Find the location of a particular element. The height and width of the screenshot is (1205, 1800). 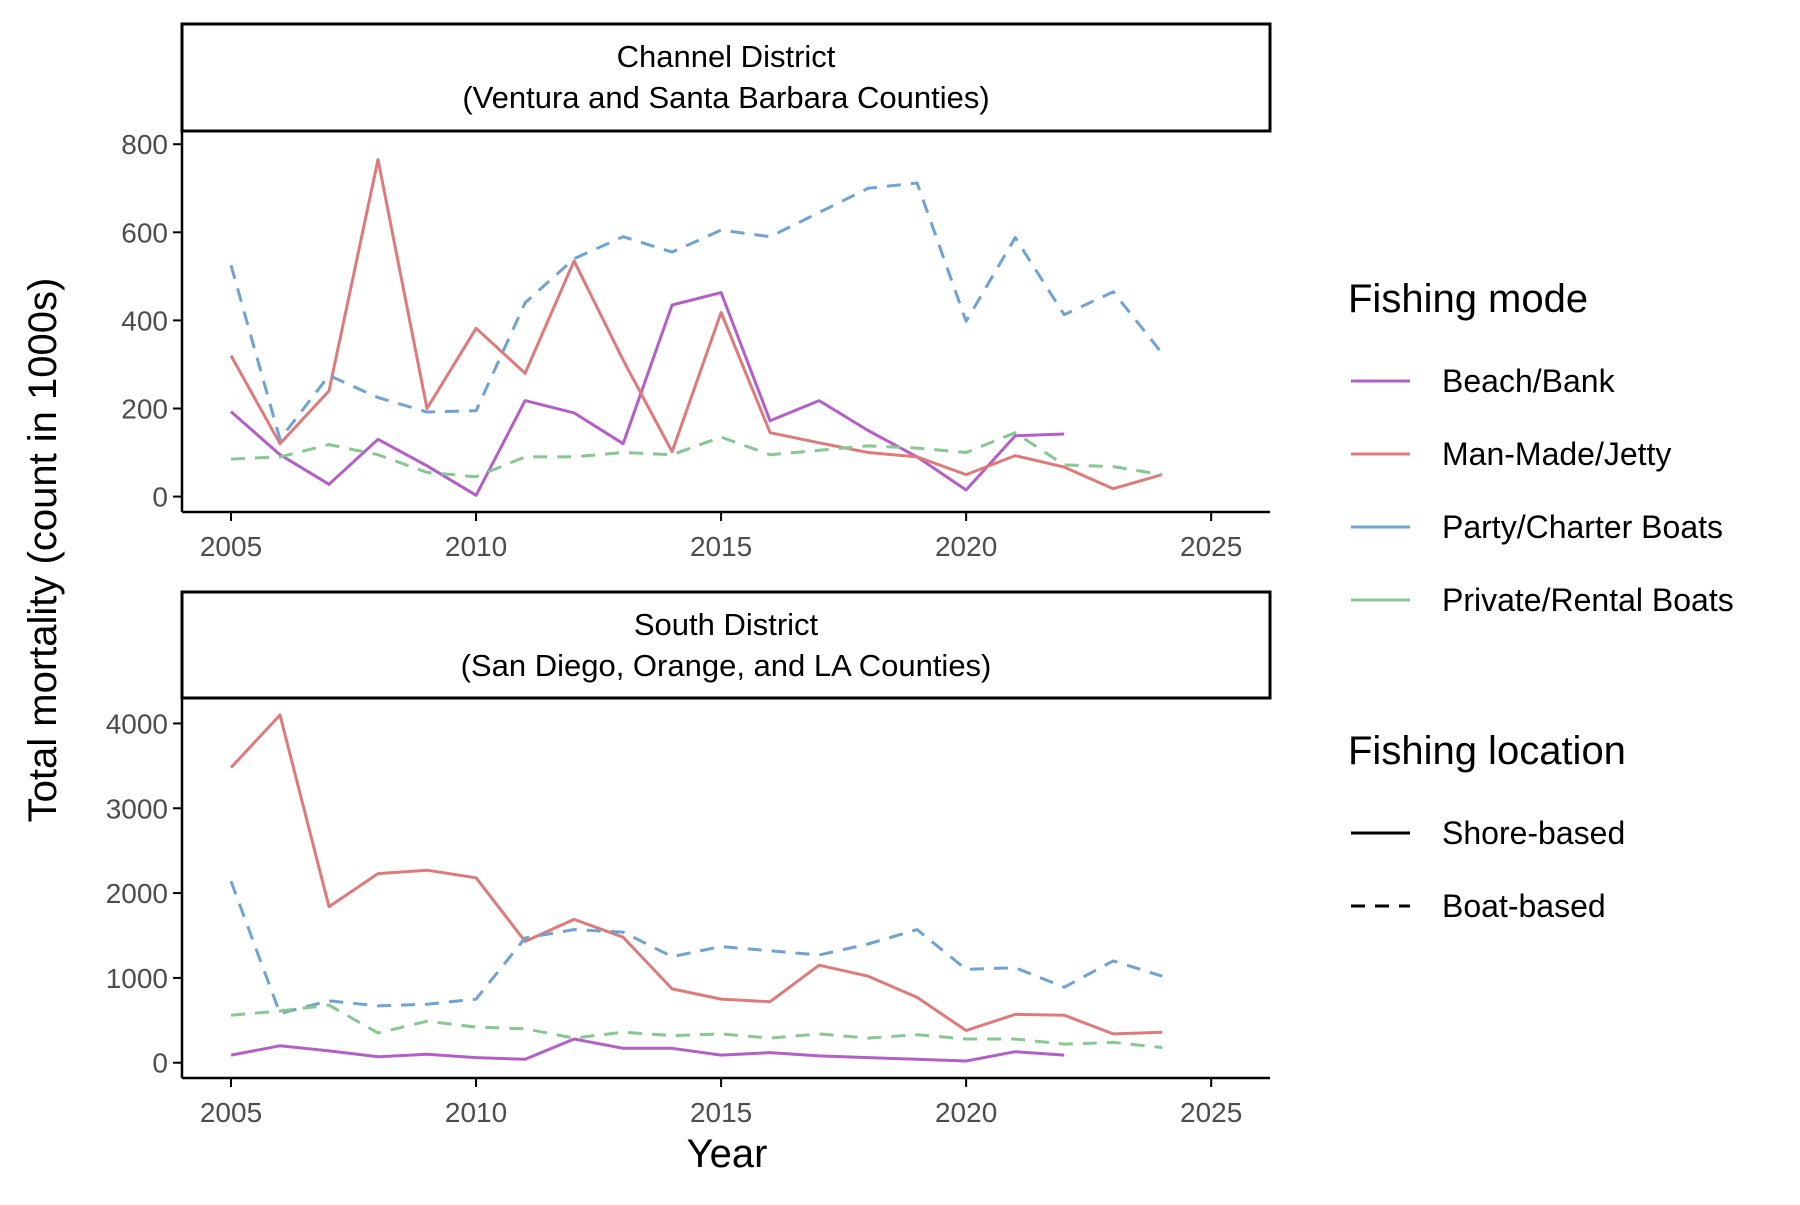

x-axis-title: Year is located at coordinates (727, 1154).